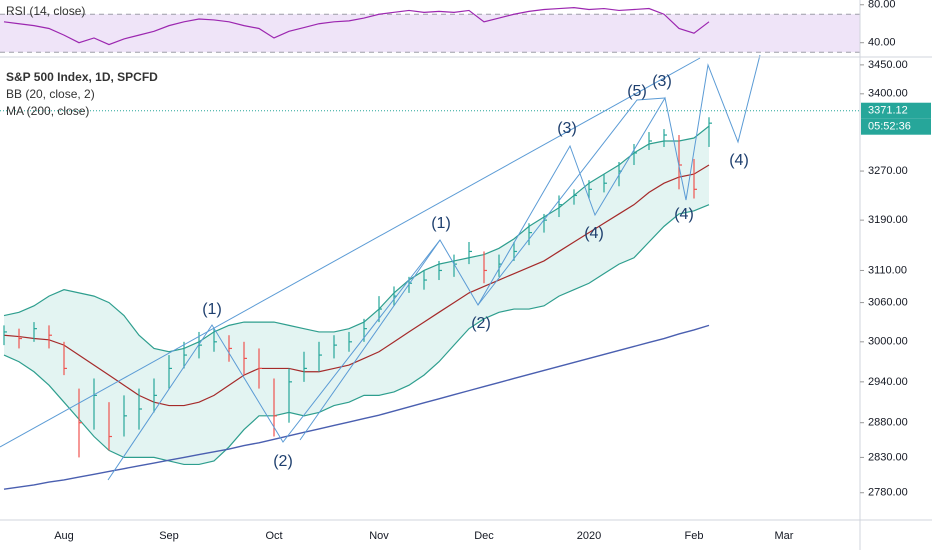 The width and height of the screenshot is (932, 550). What do you see at coordinates (888, 382) in the screenshot?
I see `y-tick-label: 2940.00` at bounding box center [888, 382].